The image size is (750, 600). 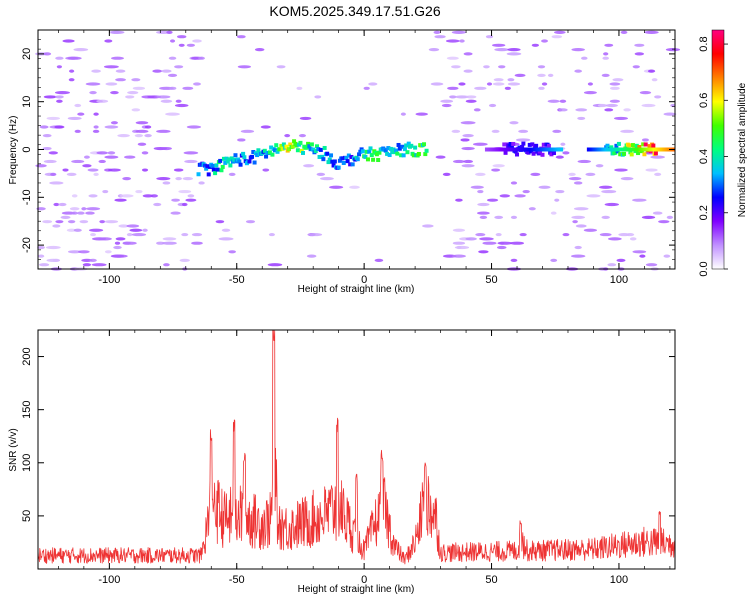 What do you see at coordinates (619, 280) in the screenshot?
I see `spectrogram-x-tick-label: 100` at bounding box center [619, 280].